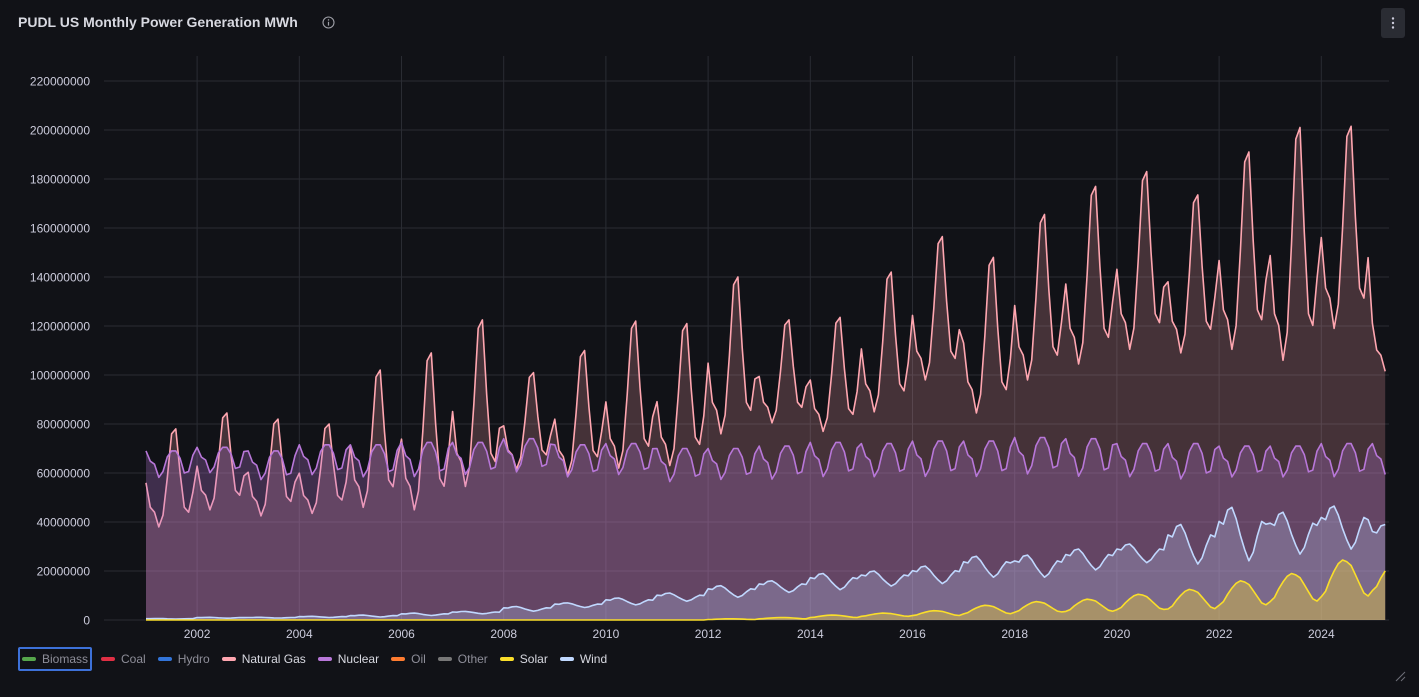 Image resolution: width=1419 pixels, height=697 pixels. I want to click on series-line-nuclear, so click(765, 459).